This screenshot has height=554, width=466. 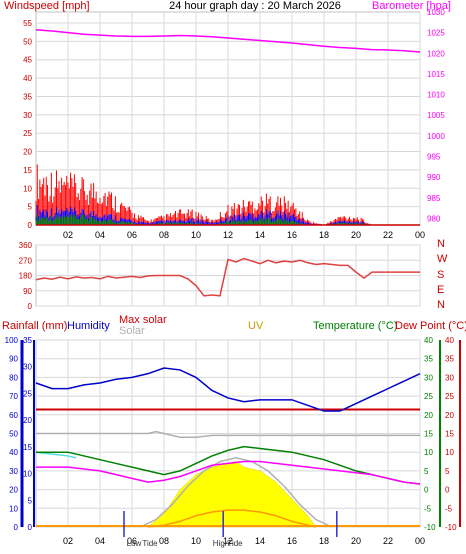 What do you see at coordinates (420, 235) in the screenshot?
I see `wind-x-tick-label: 00` at bounding box center [420, 235].